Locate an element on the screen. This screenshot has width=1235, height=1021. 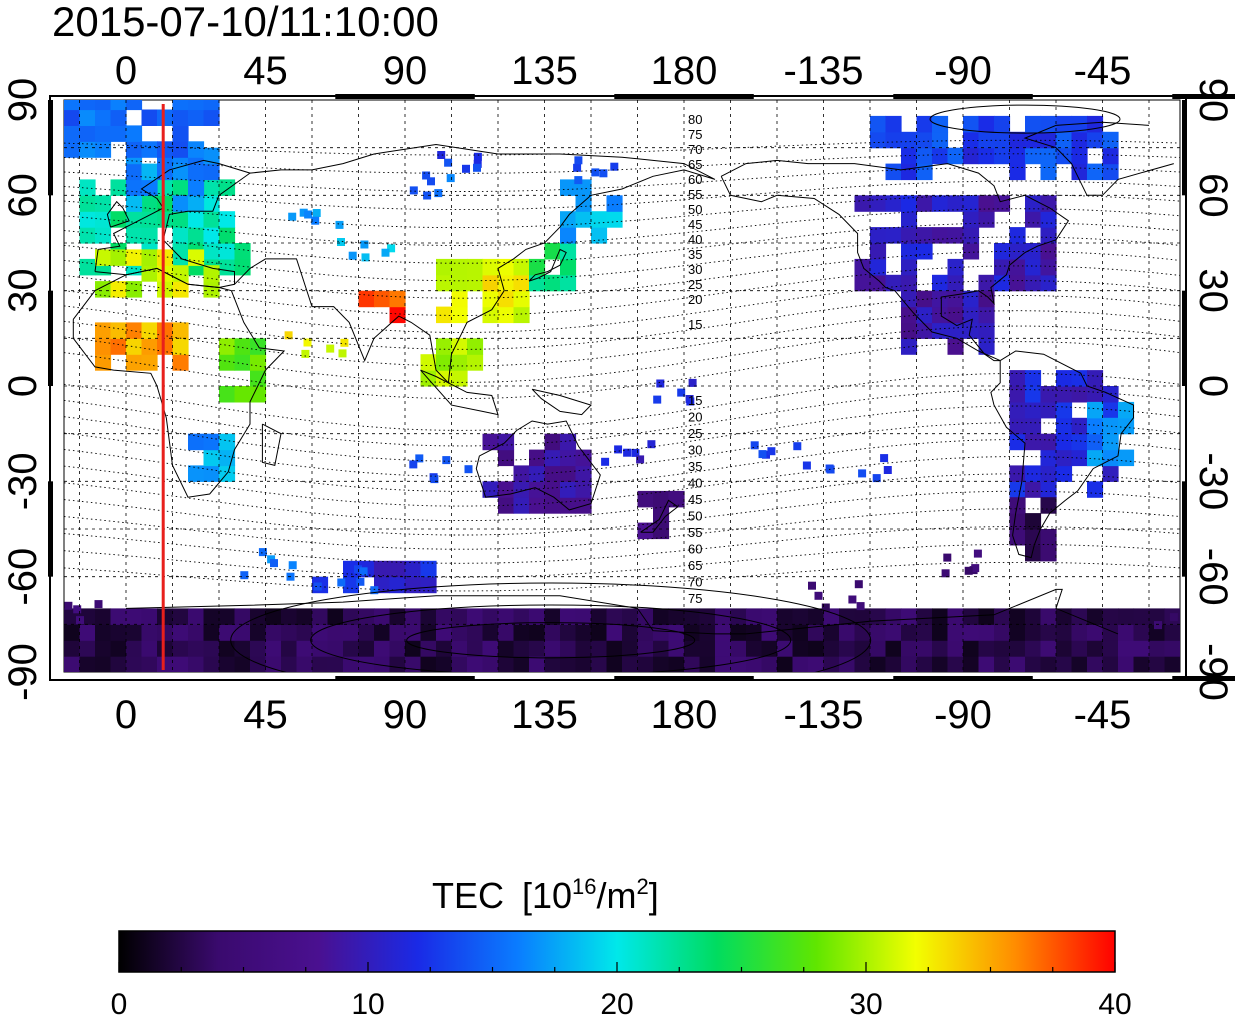
top-longitude-label: 90 is located at coordinates (405, 71).